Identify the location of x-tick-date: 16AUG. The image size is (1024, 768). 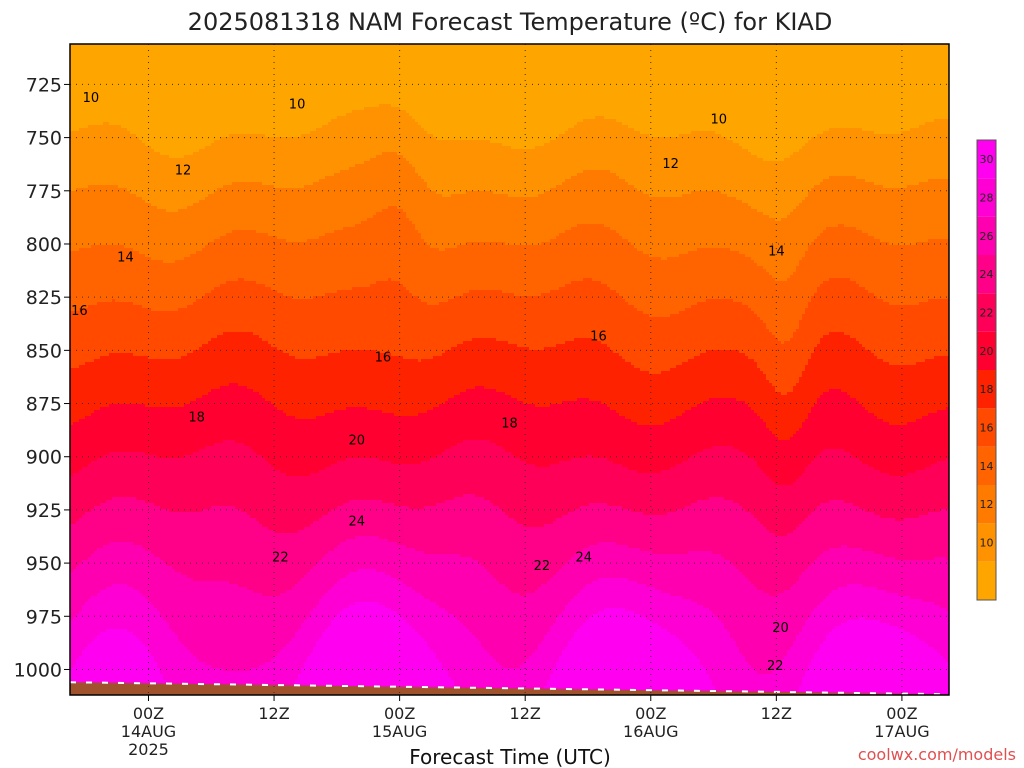
(650, 731).